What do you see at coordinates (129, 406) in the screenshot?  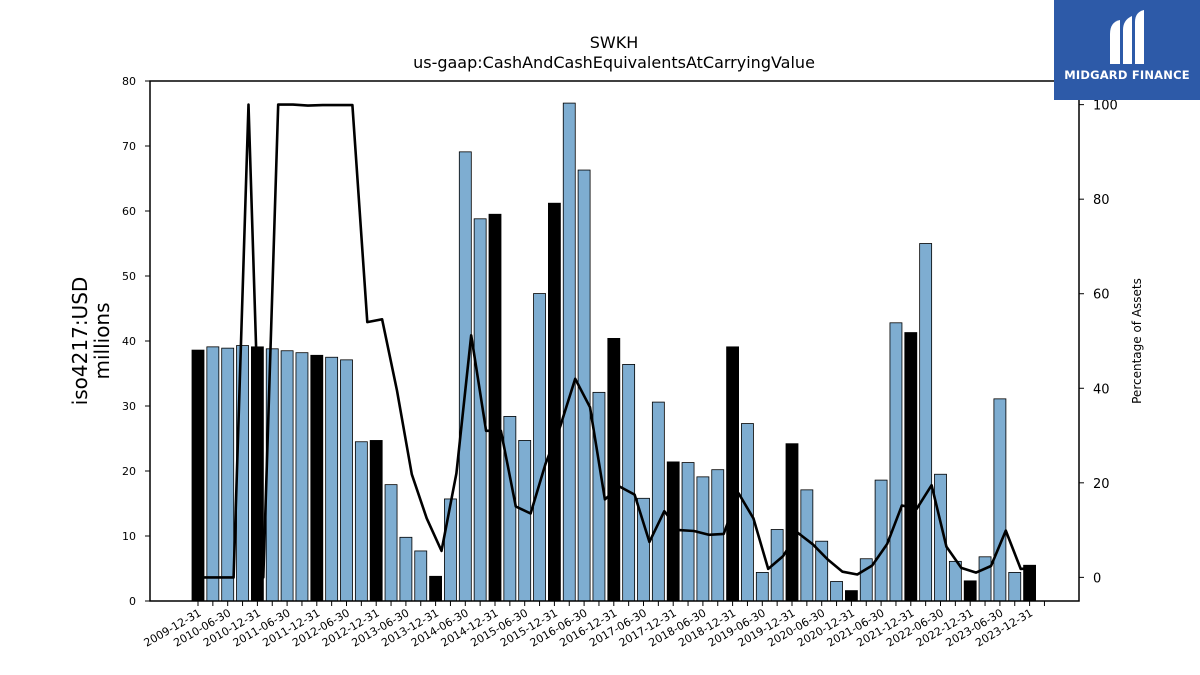 I see `y-tick-label: 30` at bounding box center [129, 406].